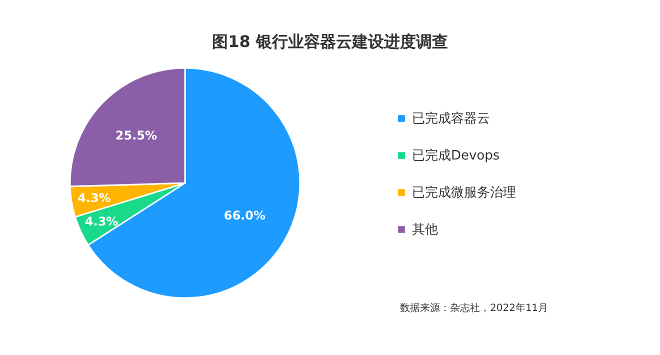  I want to click on legend-label: 其他, so click(425, 230).